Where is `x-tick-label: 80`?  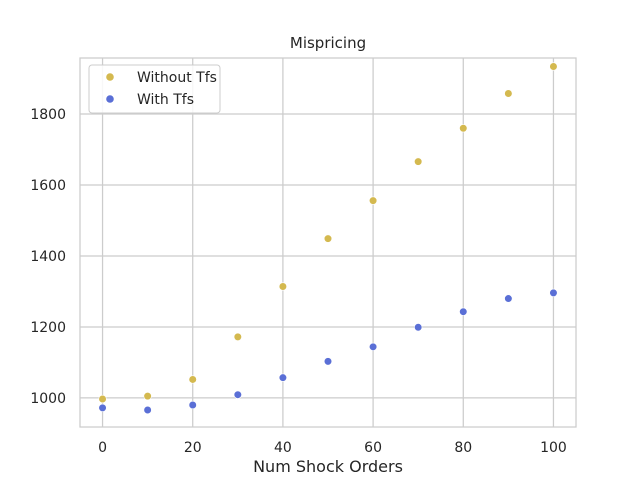 x-tick-label: 80 is located at coordinates (463, 448).